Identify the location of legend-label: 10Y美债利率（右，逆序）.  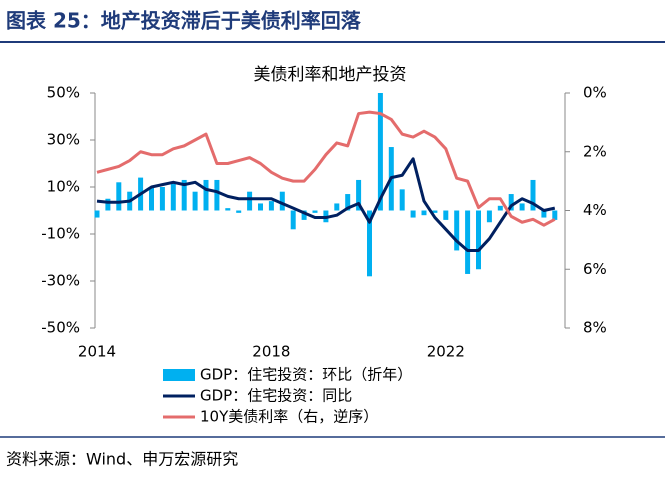
(289, 417).